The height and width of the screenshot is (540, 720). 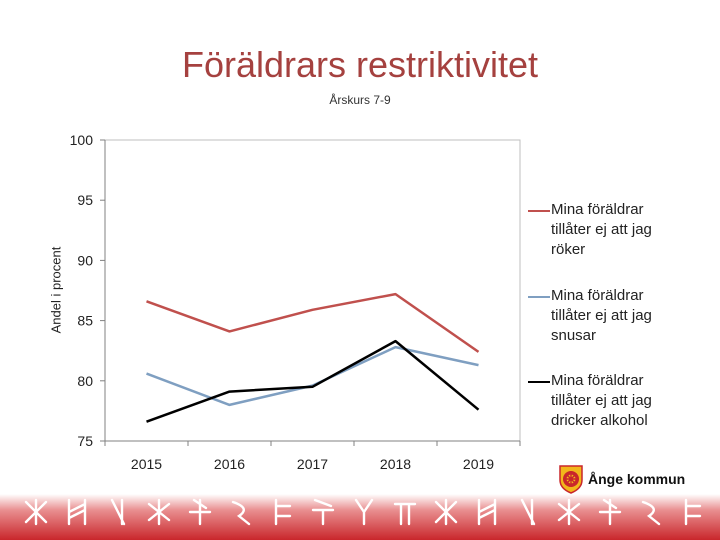 I want to click on series-lines, so click(x=313, y=357).